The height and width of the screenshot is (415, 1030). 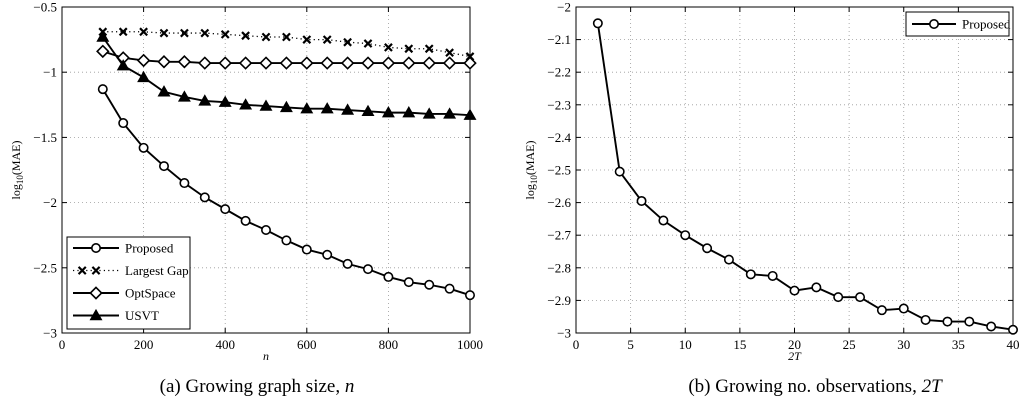 I want to click on chart-a-series-largest-gap, so click(x=286, y=44).